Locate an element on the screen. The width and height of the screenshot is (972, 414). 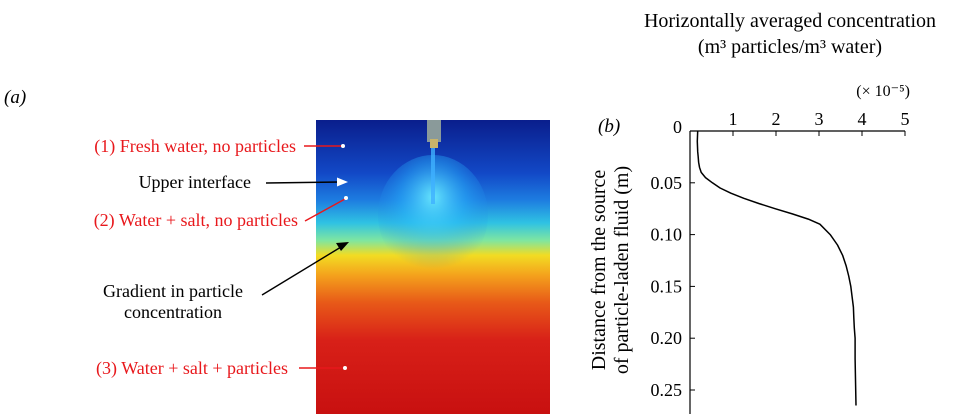
annotation-fresh-water-label: (1) Fresh water, no particles is located at coordinates (195, 146).